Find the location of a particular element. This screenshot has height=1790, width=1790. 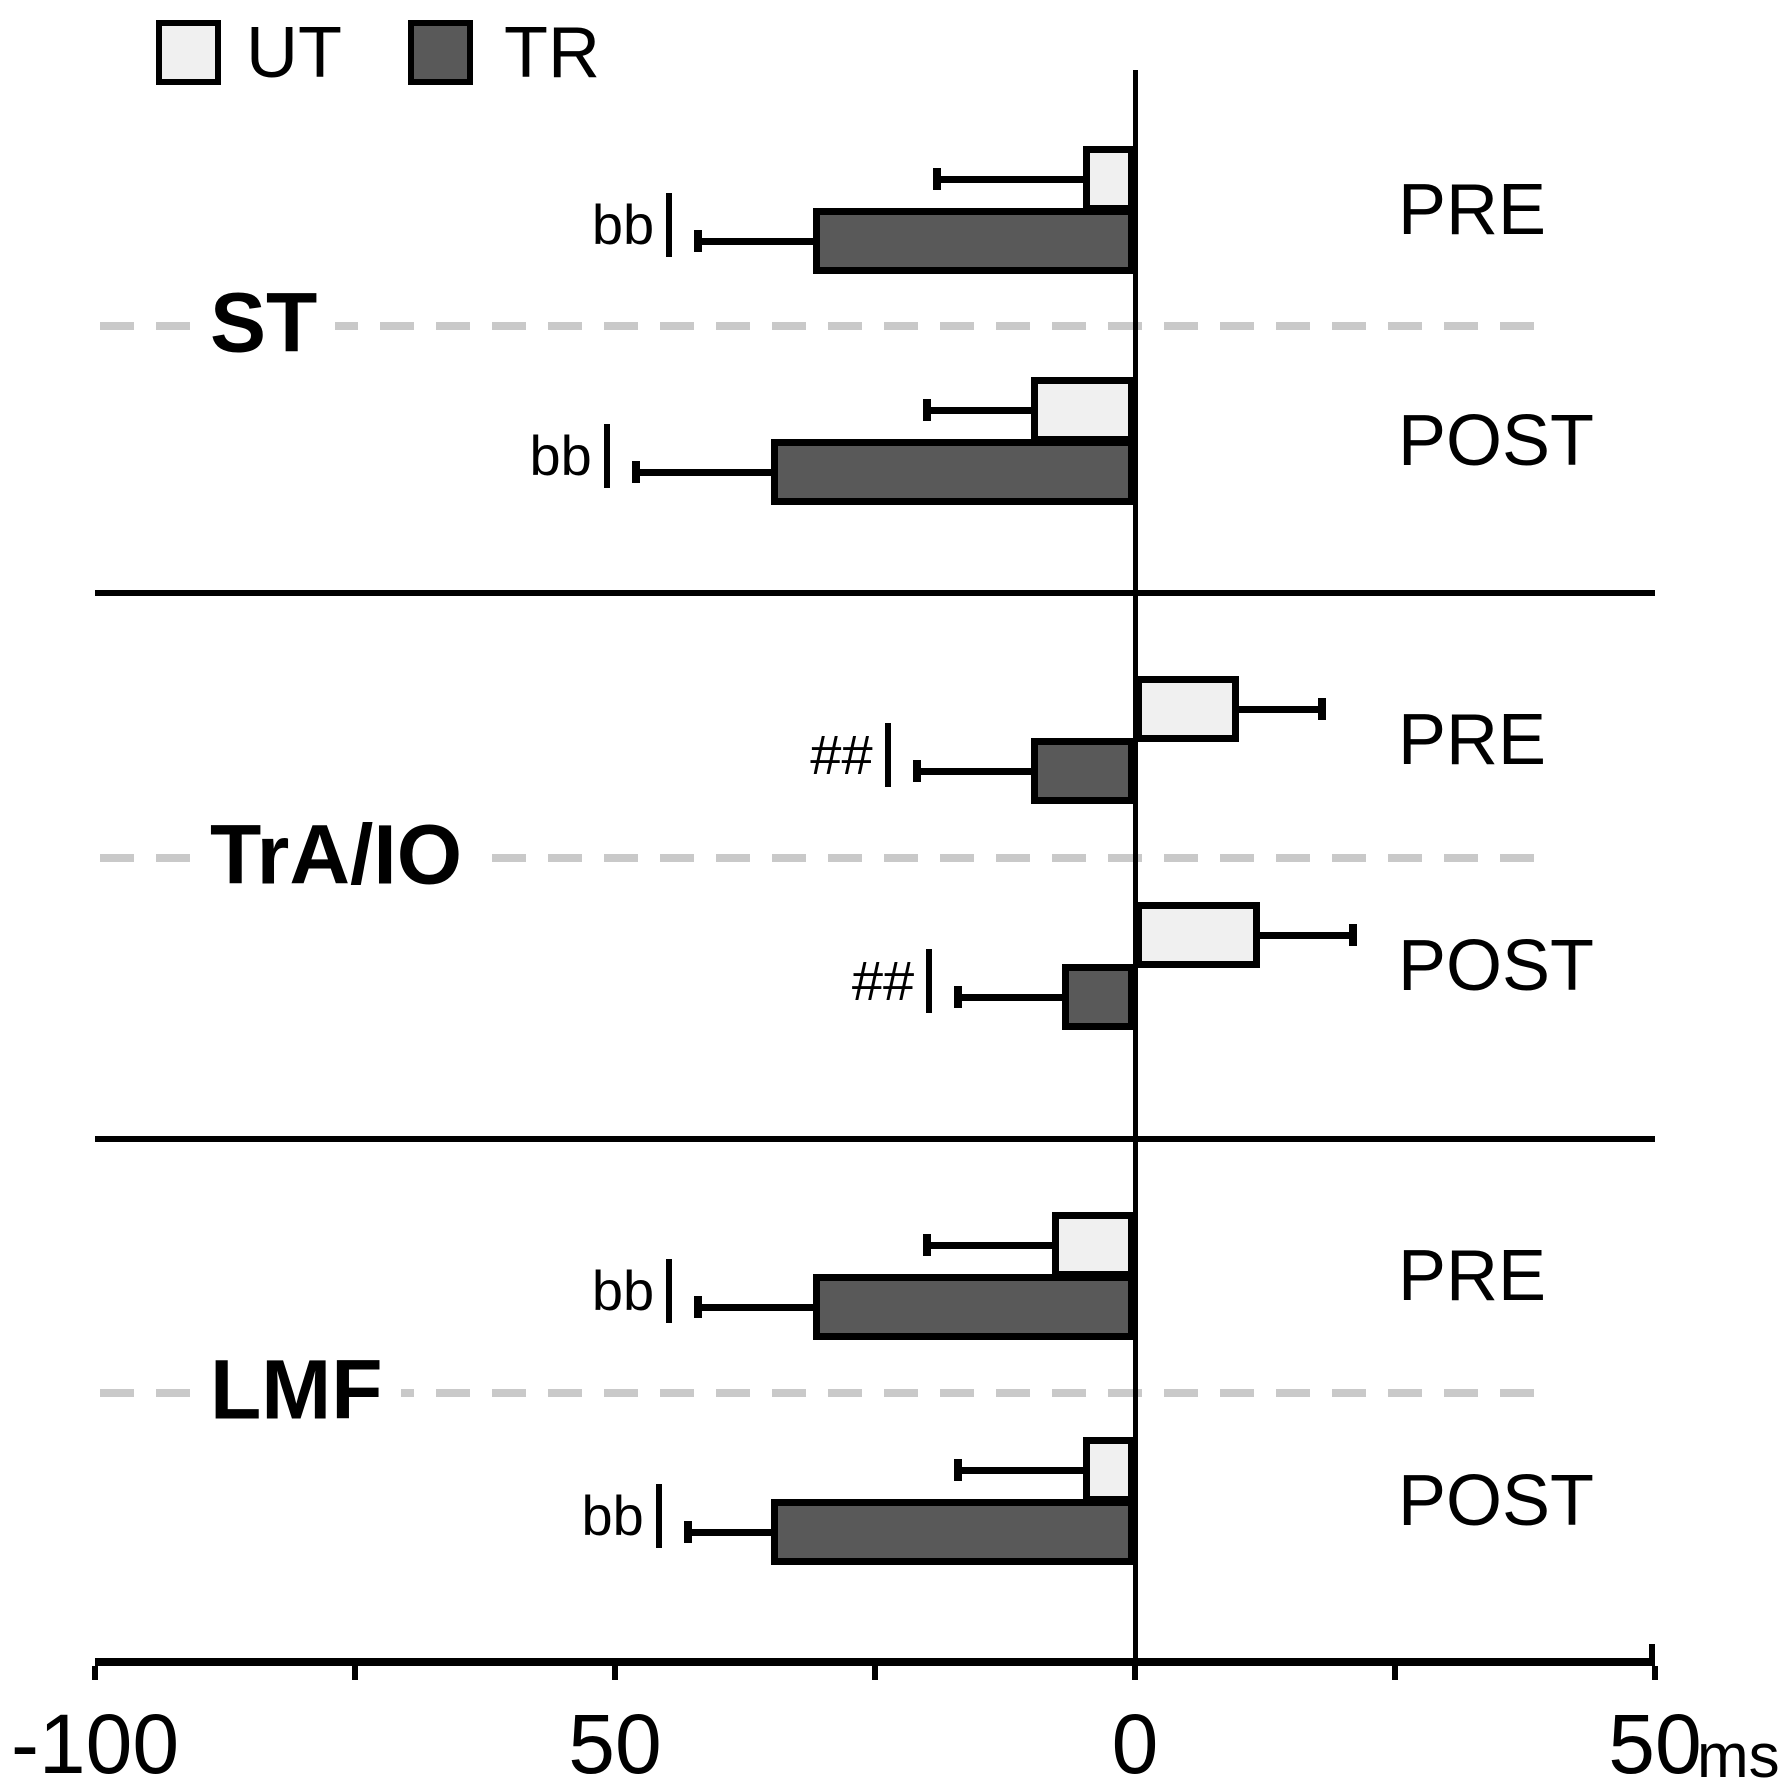

annotation-text-lmf-post: bb is located at coordinates (612, 1515).